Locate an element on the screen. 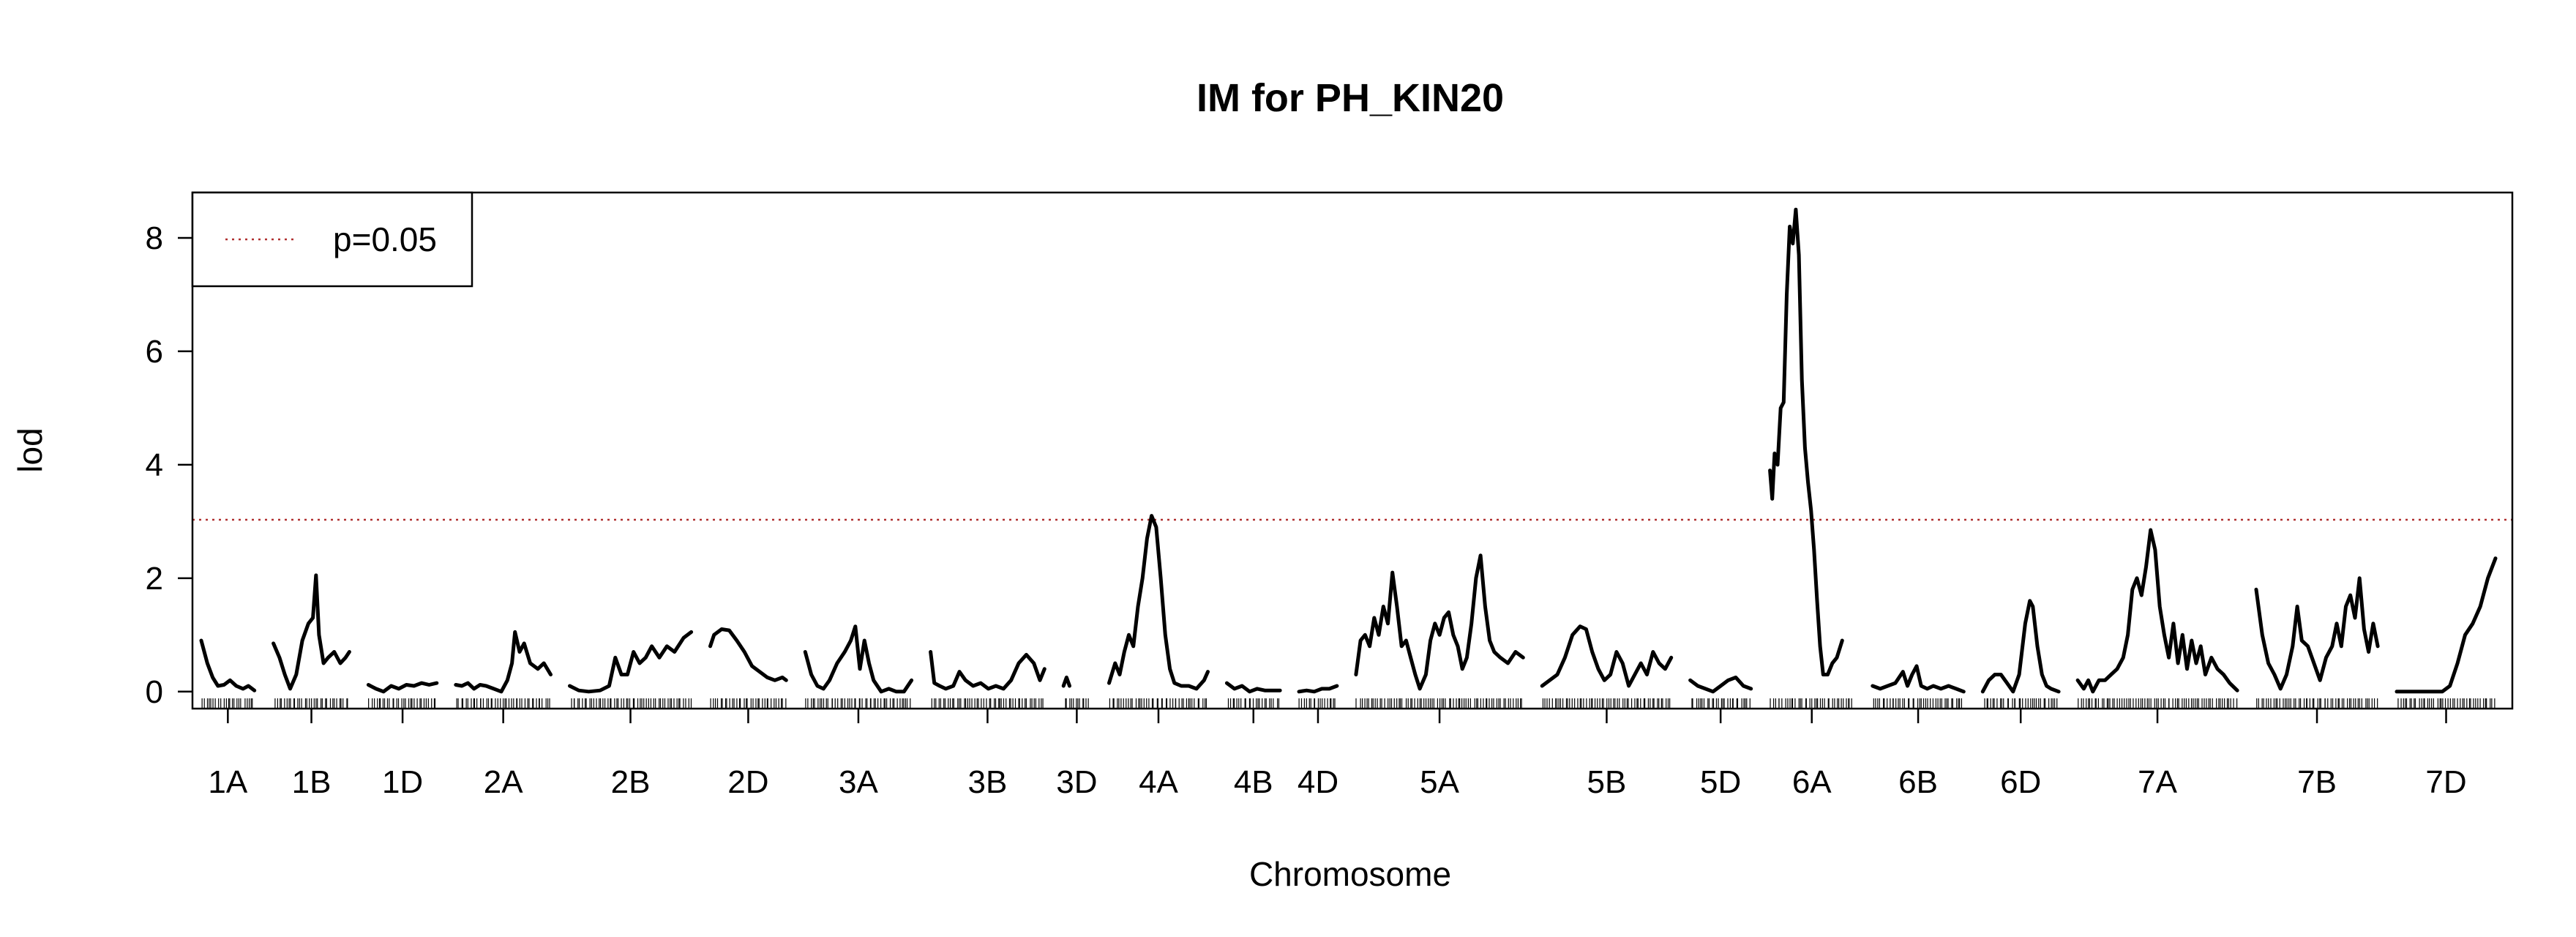  legend: p=0.05 is located at coordinates (332, 240).